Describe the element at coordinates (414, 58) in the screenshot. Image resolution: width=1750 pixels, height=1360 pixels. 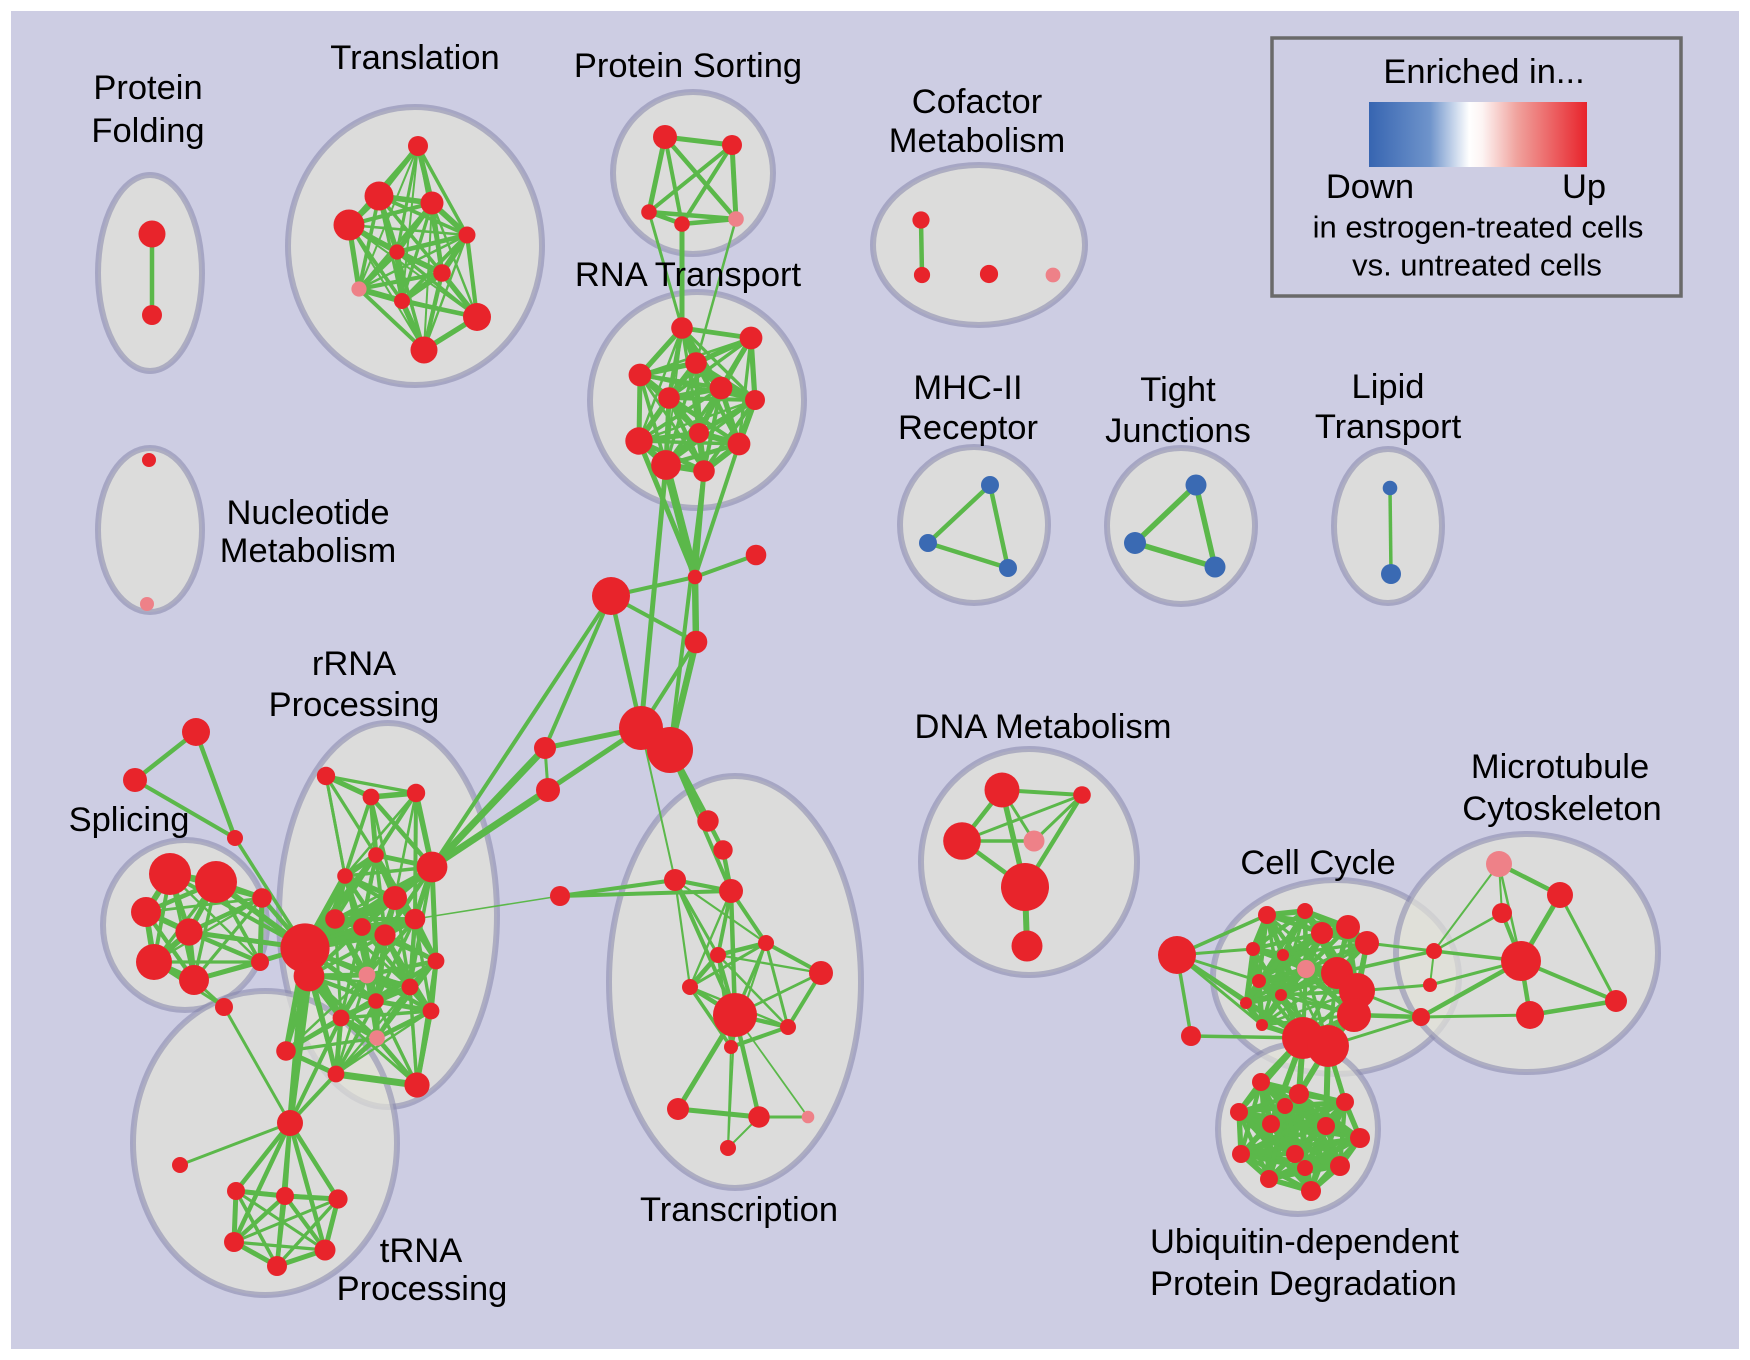
I see `svg-text: Translation` at that location.